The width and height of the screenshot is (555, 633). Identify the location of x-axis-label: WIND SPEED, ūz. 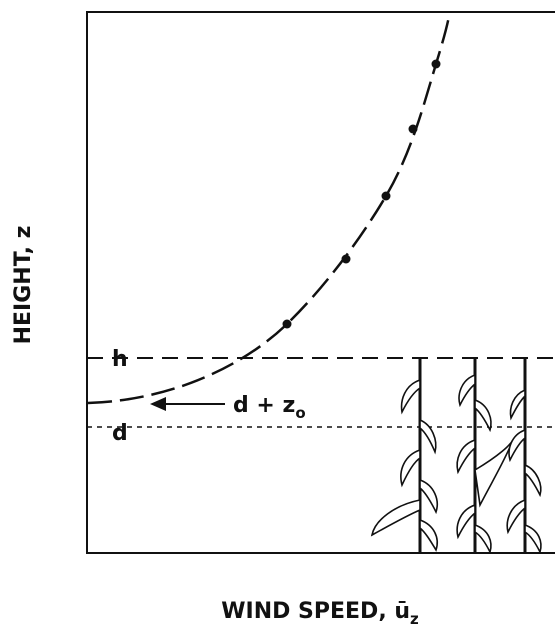
(320, 613).